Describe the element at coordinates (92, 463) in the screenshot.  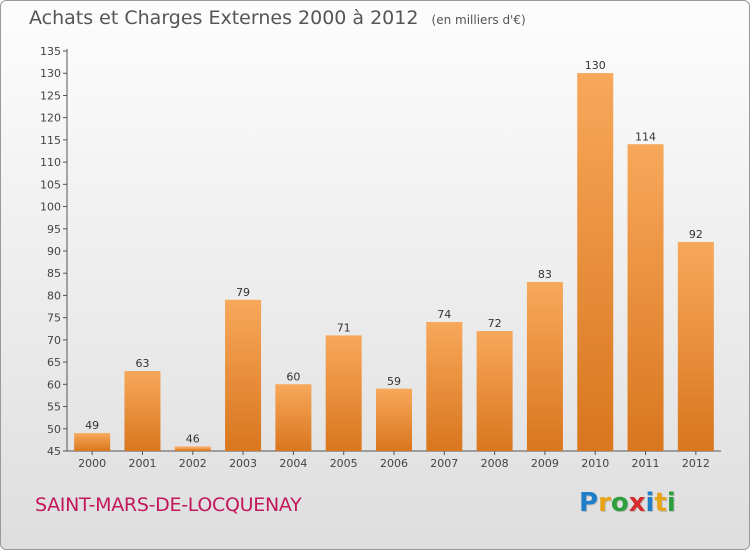
I see `x-tick-label: 2000` at that location.